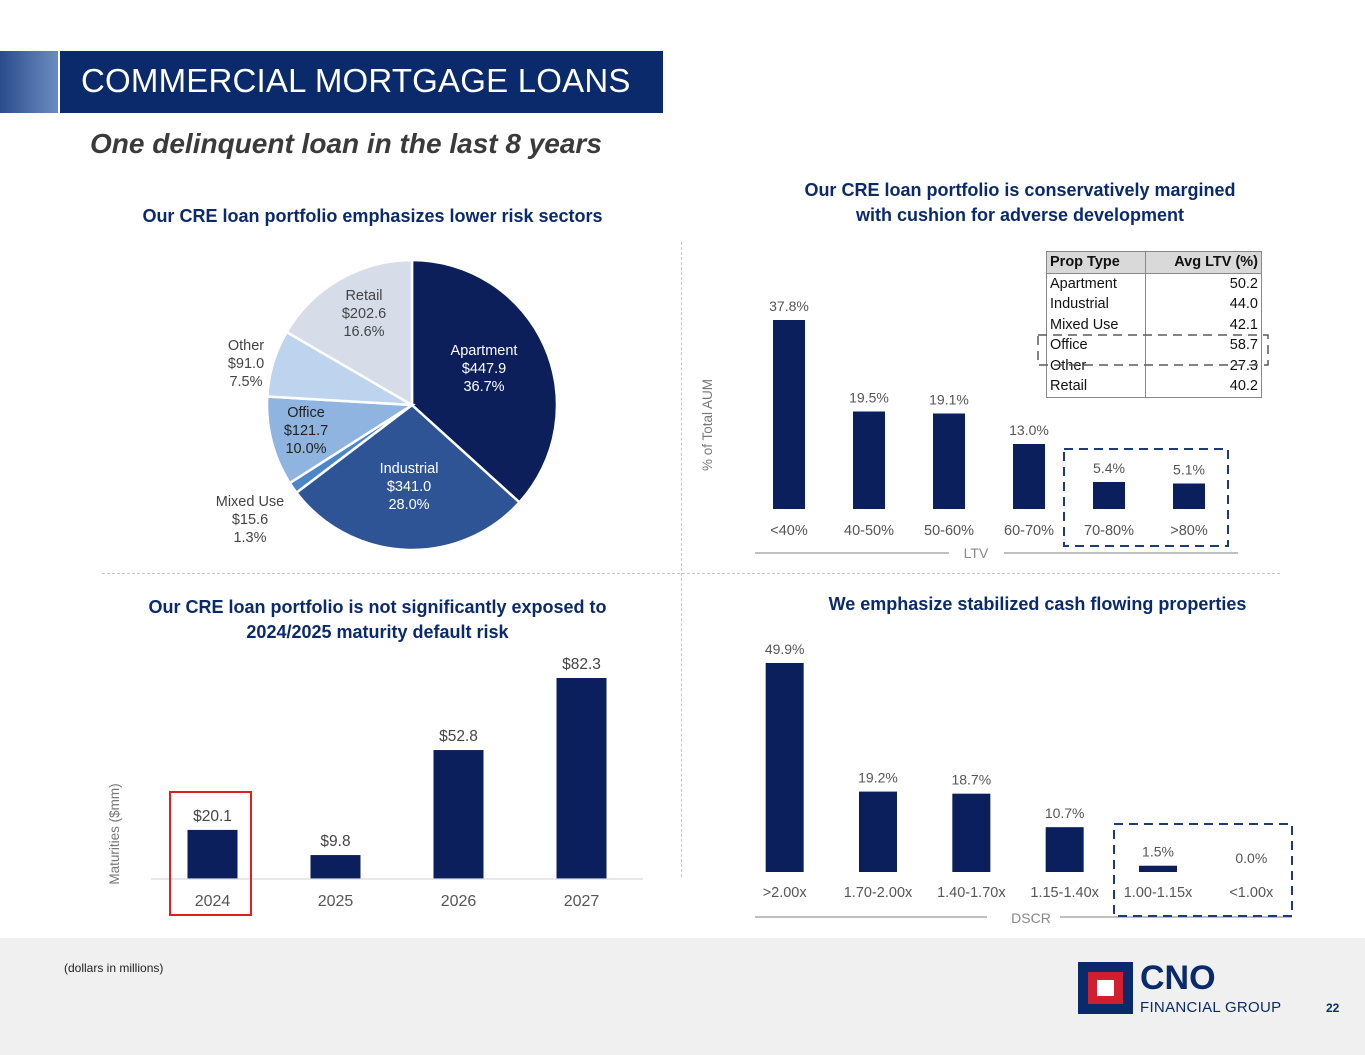  I want to click on pie-label-other: Other $91.0 7.5%, so click(246, 364).